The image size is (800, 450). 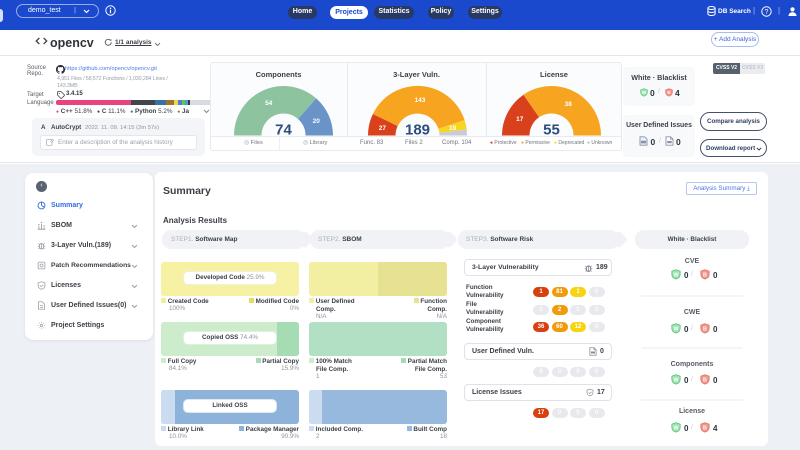 I want to click on svg-text: 19, so click(x=453, y=128).